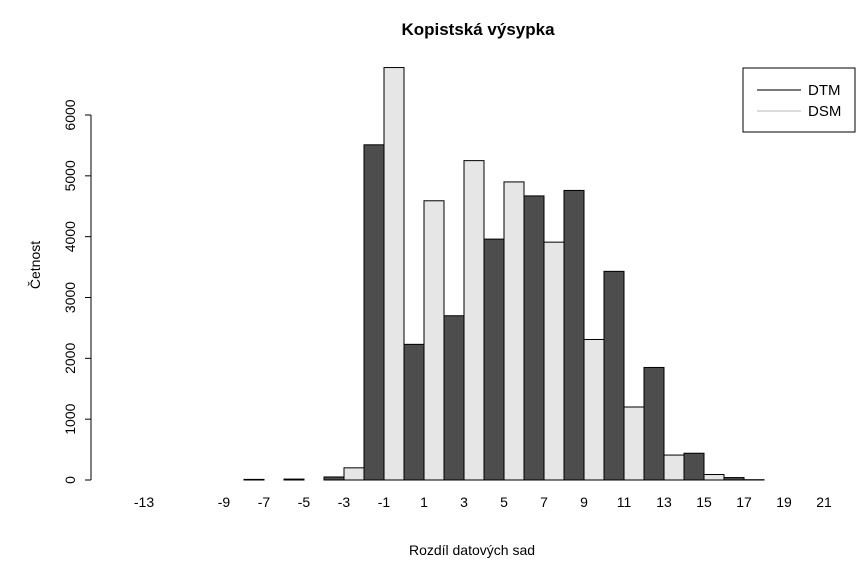  Describe the element at coordinates (424, 502) in the screenshot. I see `x-tick-label: 1` at that location.